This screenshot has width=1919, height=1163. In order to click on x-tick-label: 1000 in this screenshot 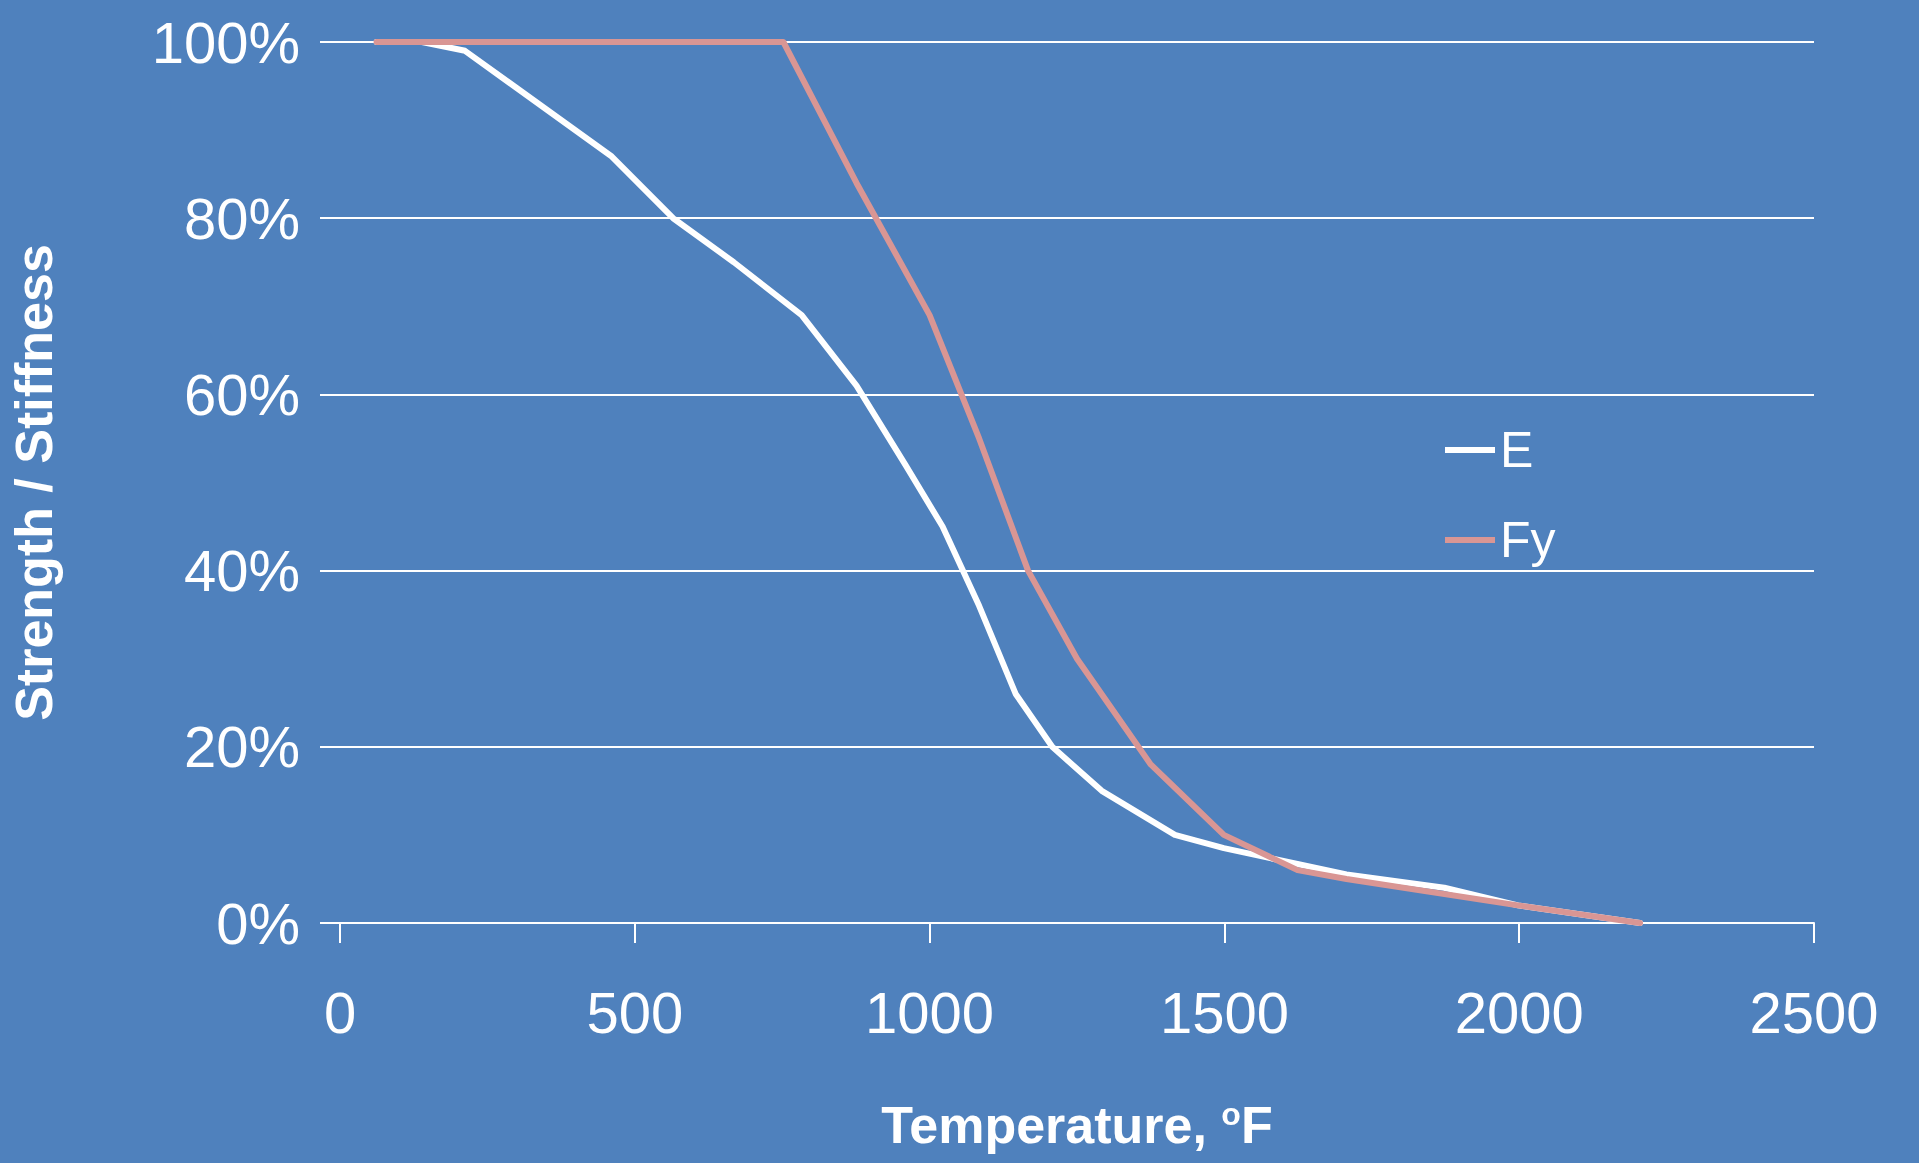, I will do `click(930, 1012)`.